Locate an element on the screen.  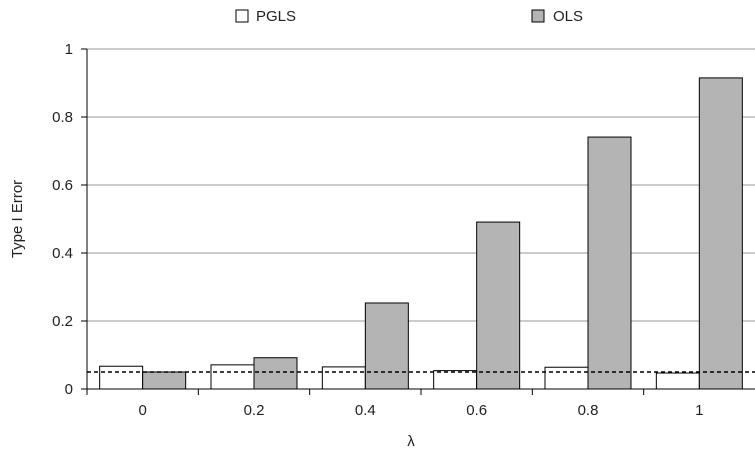
x-tick-label: 0.6 is located at coordinates (476, 410).